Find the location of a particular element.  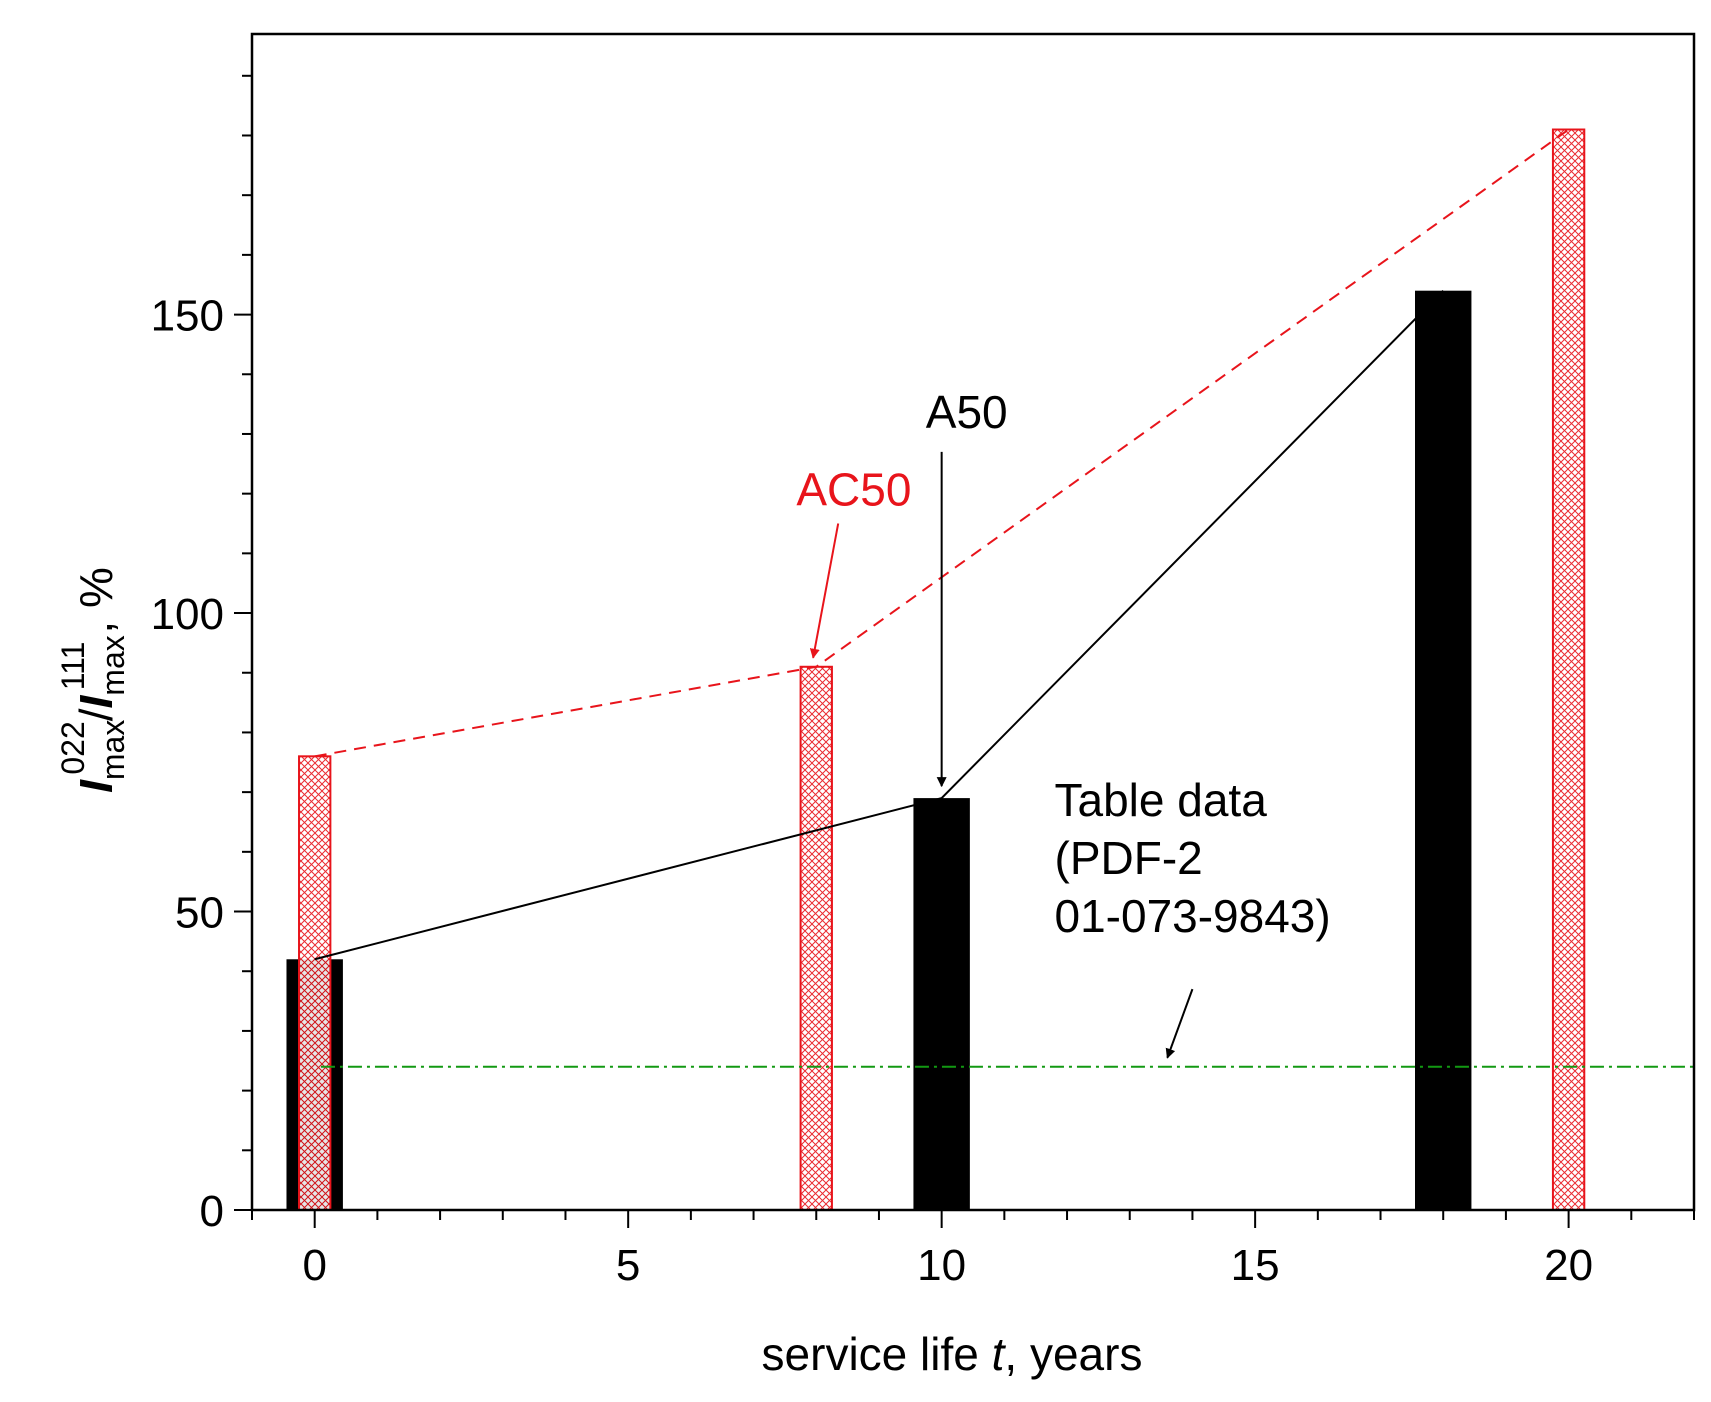

y-tick-label: 0 is located at coordinates (212, 1211).